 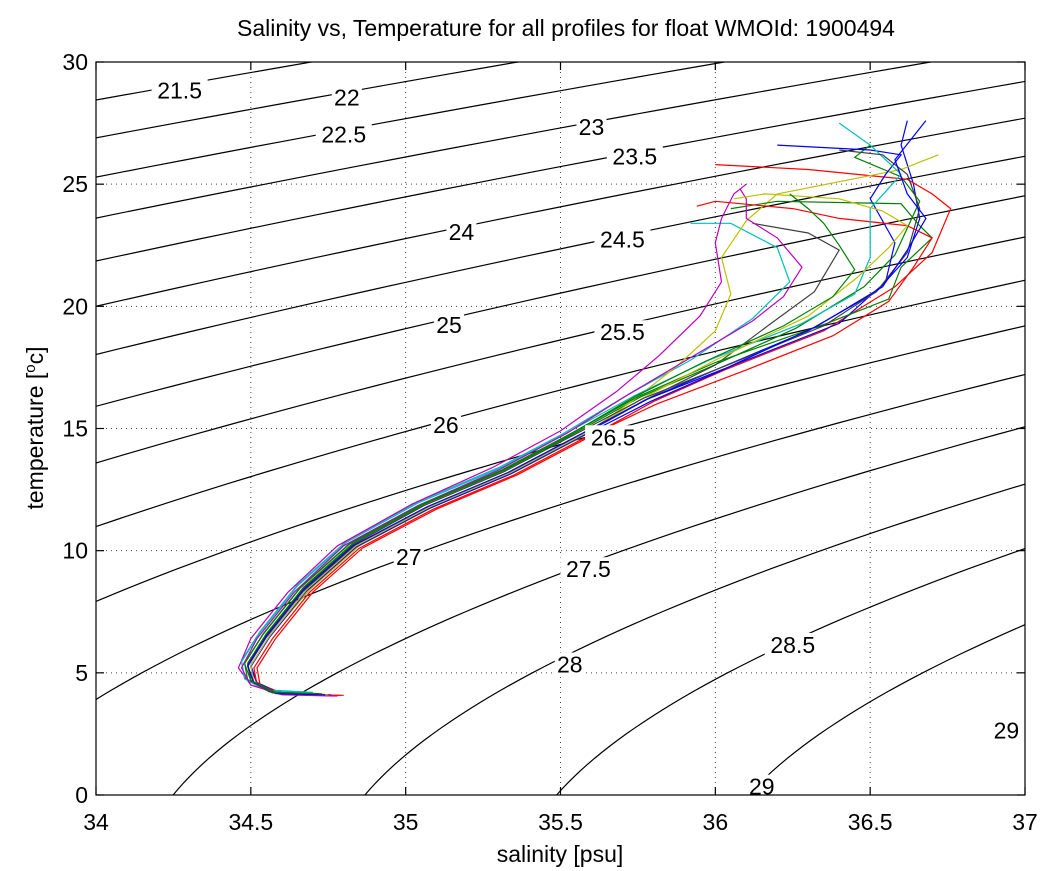 I want to click on density-contour-label: 25, so click(x=449, y=325).